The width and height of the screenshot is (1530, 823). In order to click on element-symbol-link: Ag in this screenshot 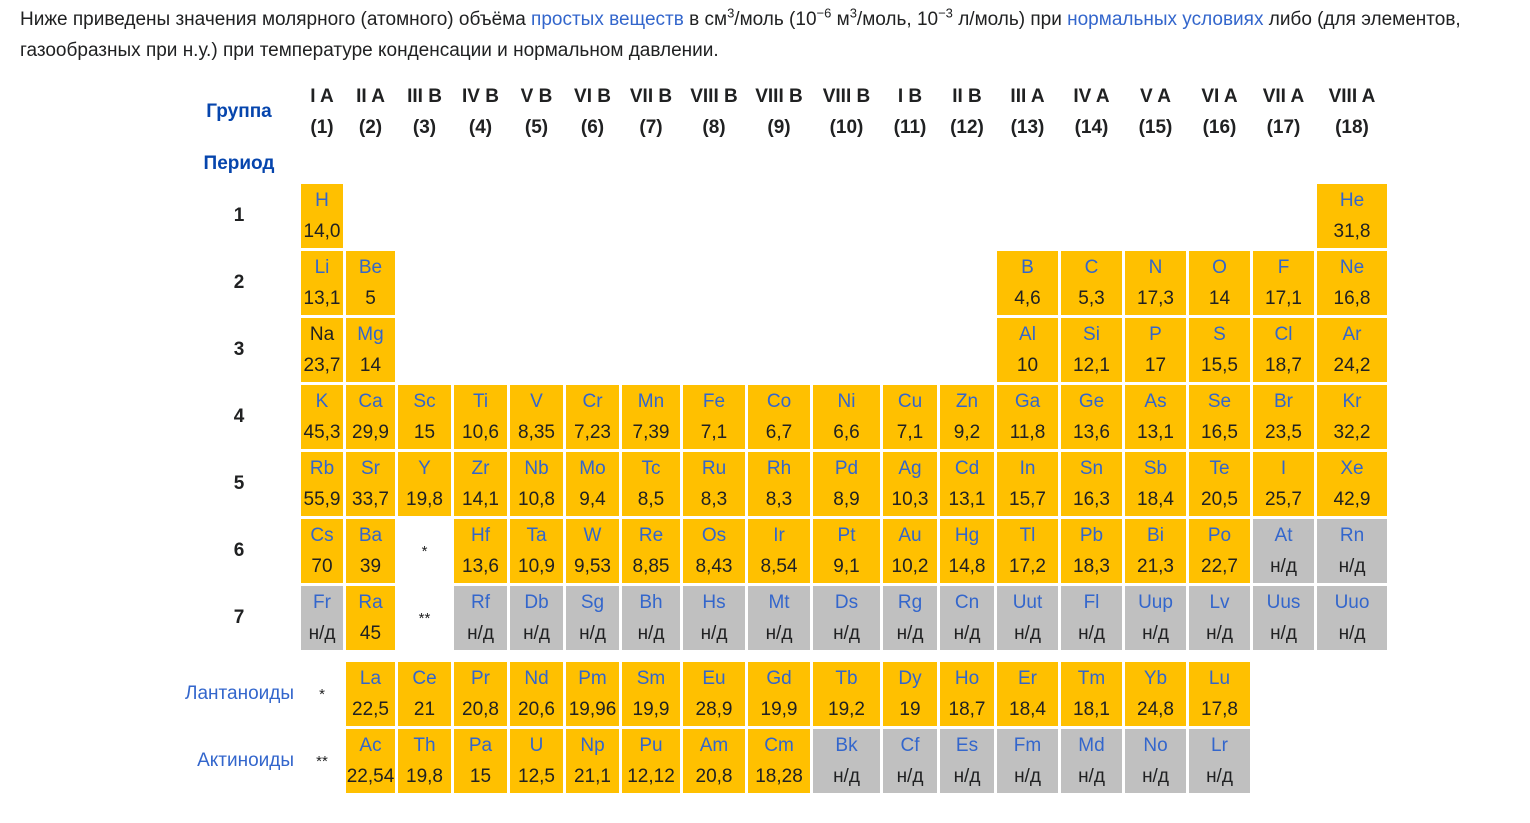, I will do `click(910, 468)`.